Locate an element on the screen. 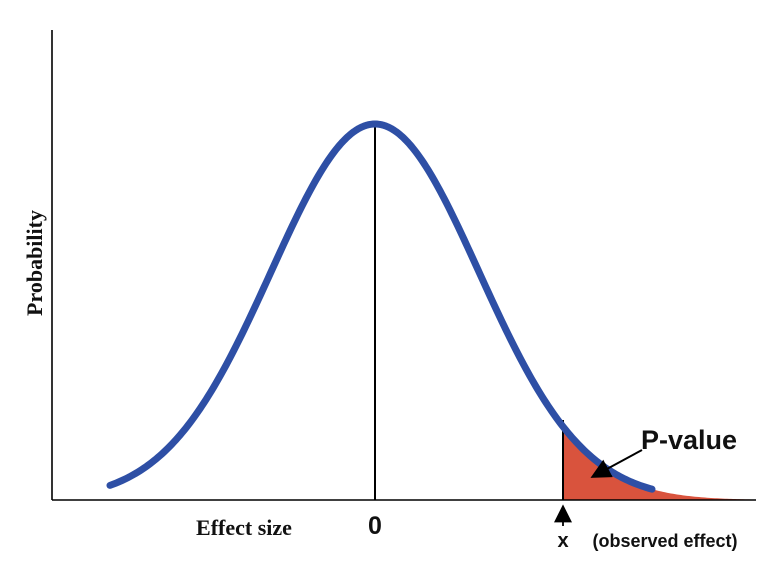 The image size is (776, 564). observed-effect-note: (observed effect) is located at coordinates (664, 541).